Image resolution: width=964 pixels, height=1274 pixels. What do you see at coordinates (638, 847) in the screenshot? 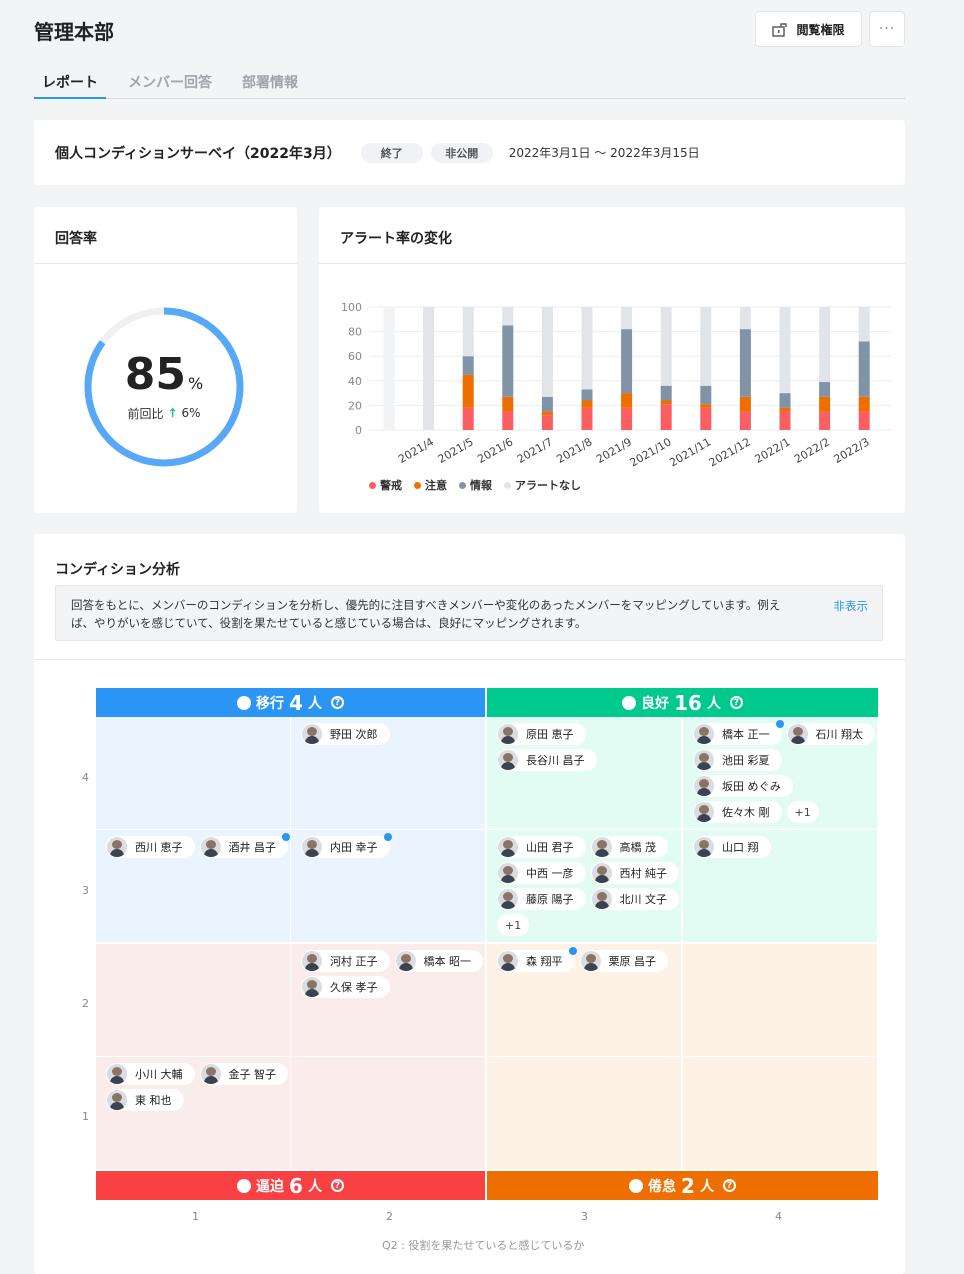
I see `member-name: 高橋 茂` at bounding box center [638, 847].